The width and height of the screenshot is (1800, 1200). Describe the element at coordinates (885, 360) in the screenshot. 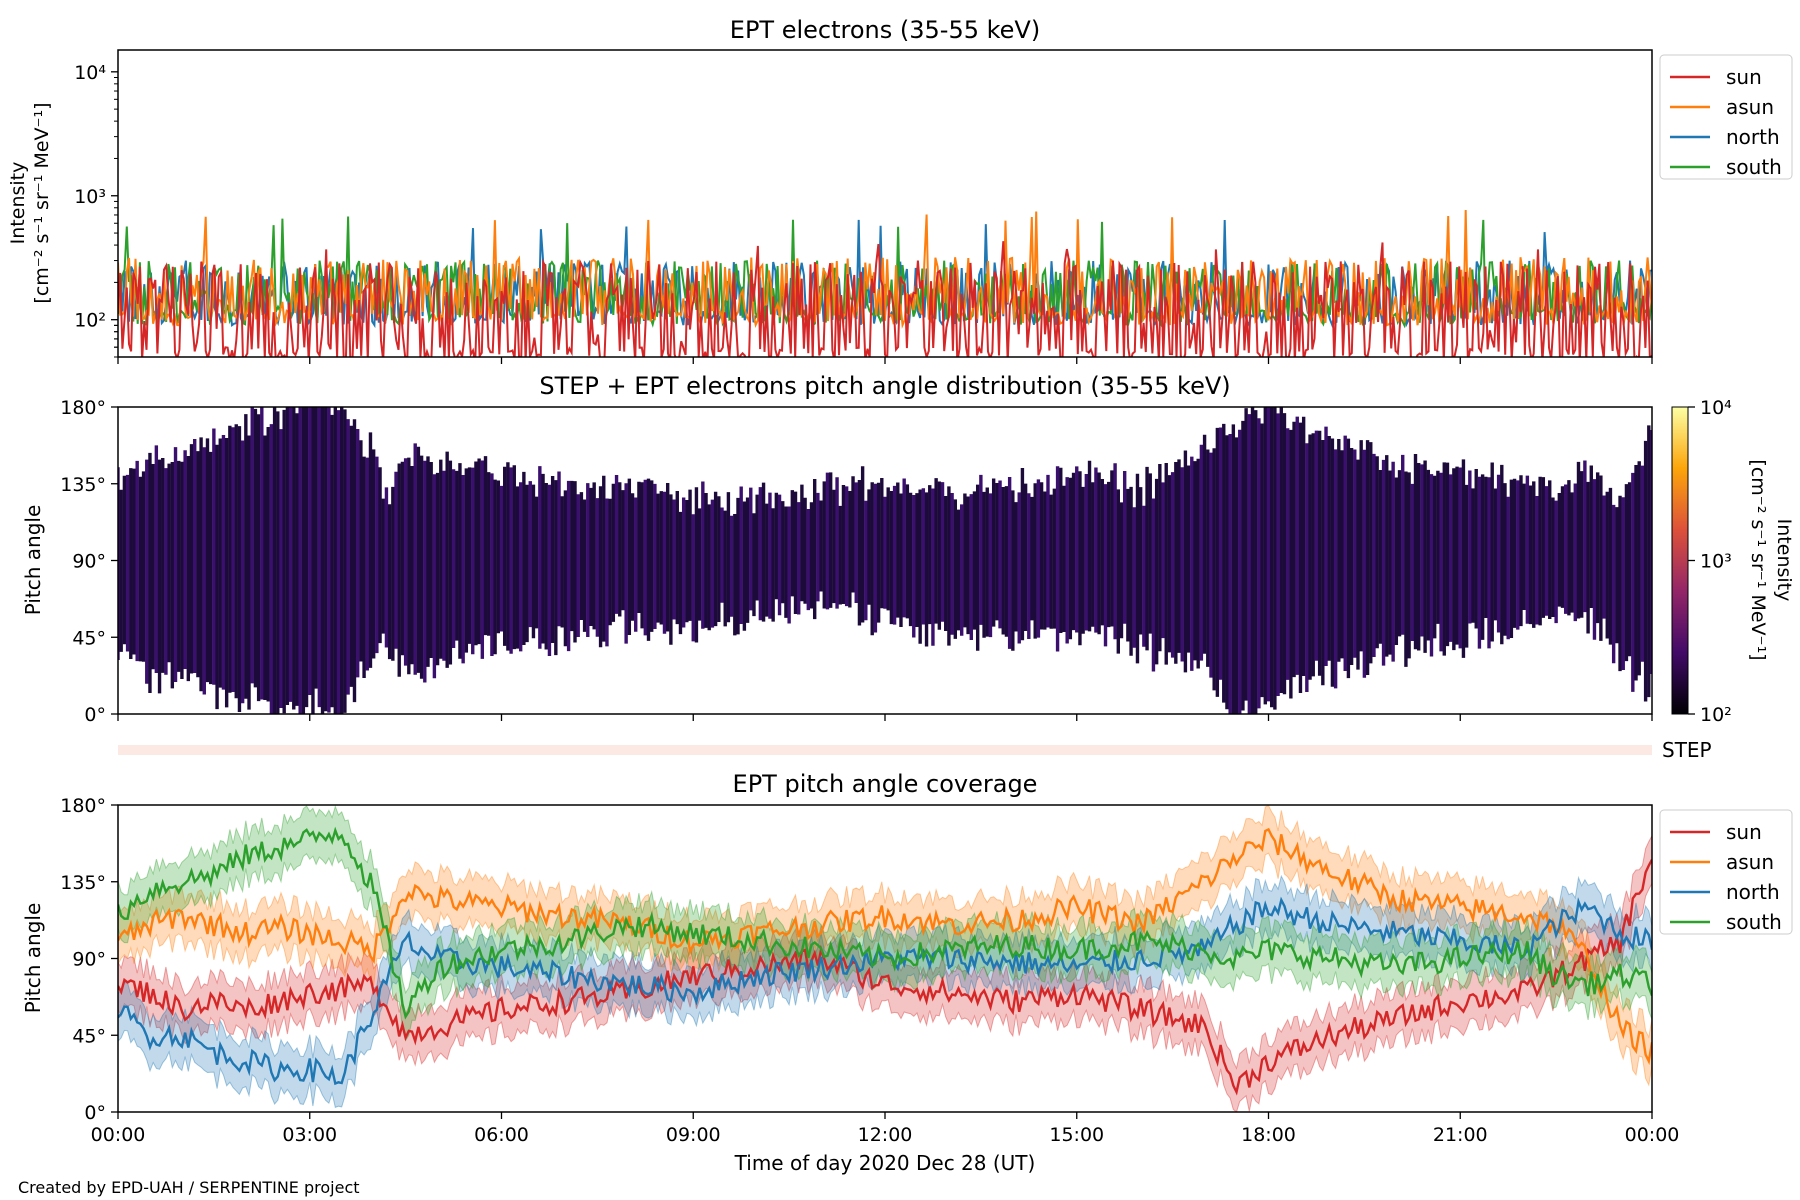

I see `panel1-xticks` at that location.